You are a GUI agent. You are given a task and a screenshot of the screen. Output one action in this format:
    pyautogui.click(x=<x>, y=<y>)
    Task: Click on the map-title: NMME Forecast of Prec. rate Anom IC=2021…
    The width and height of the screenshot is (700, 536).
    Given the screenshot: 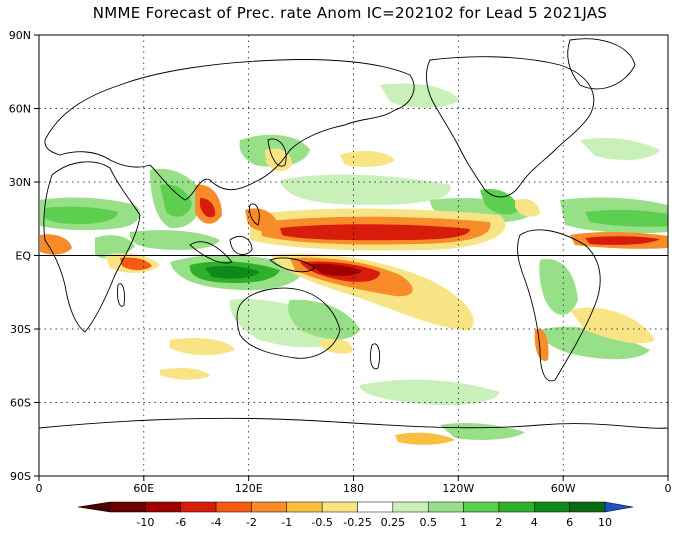 What is the action you would take?
    pyautogui.click(x=350, y=13)
    